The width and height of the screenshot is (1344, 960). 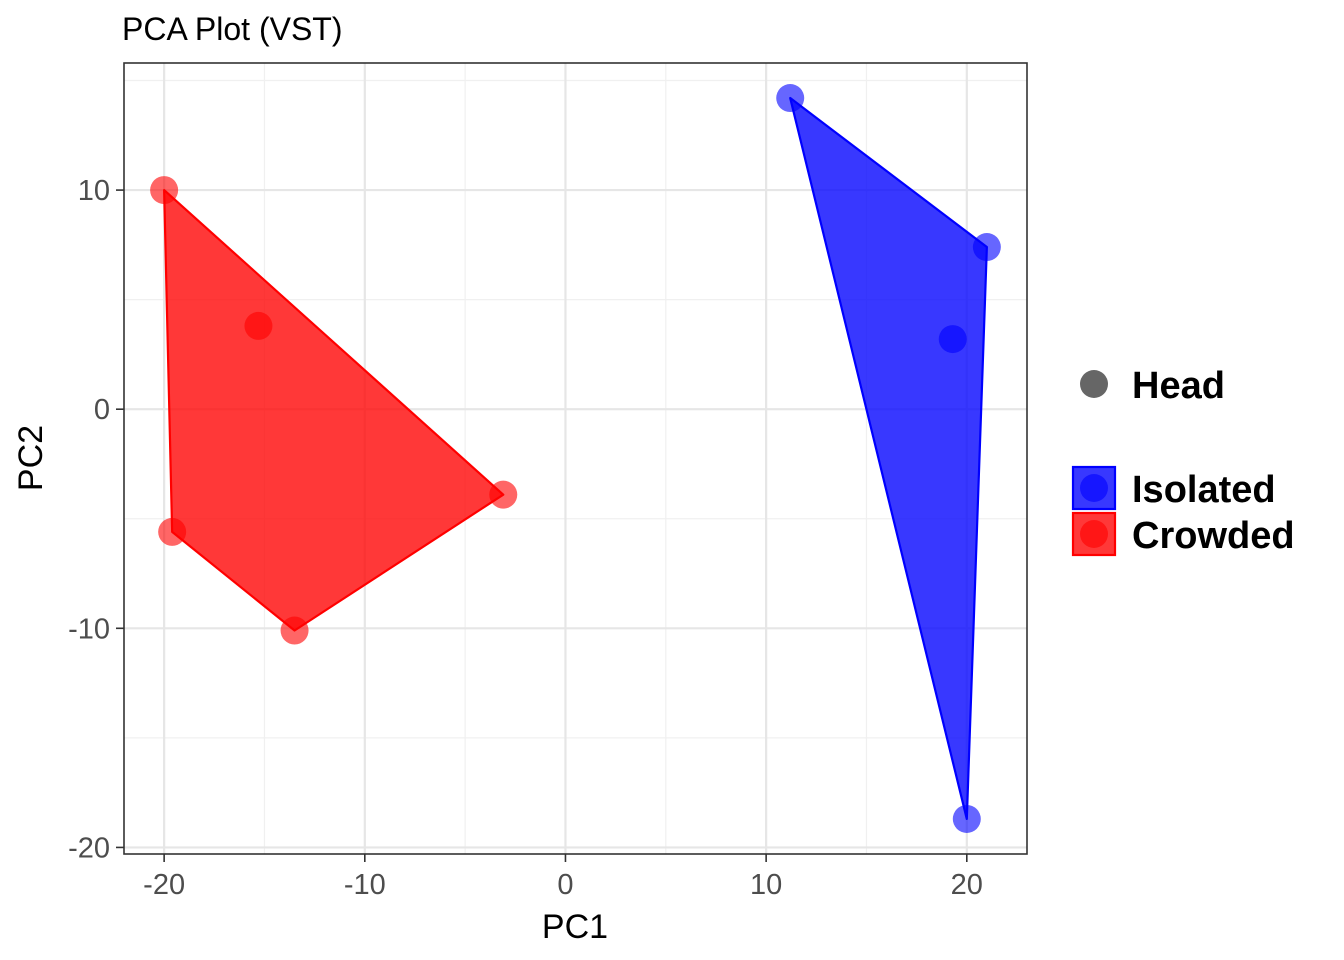 What do you see at coordinates (102, 410) in the screenshot?
I see `y-tick-label: 0` at bounding box center [102, 410].